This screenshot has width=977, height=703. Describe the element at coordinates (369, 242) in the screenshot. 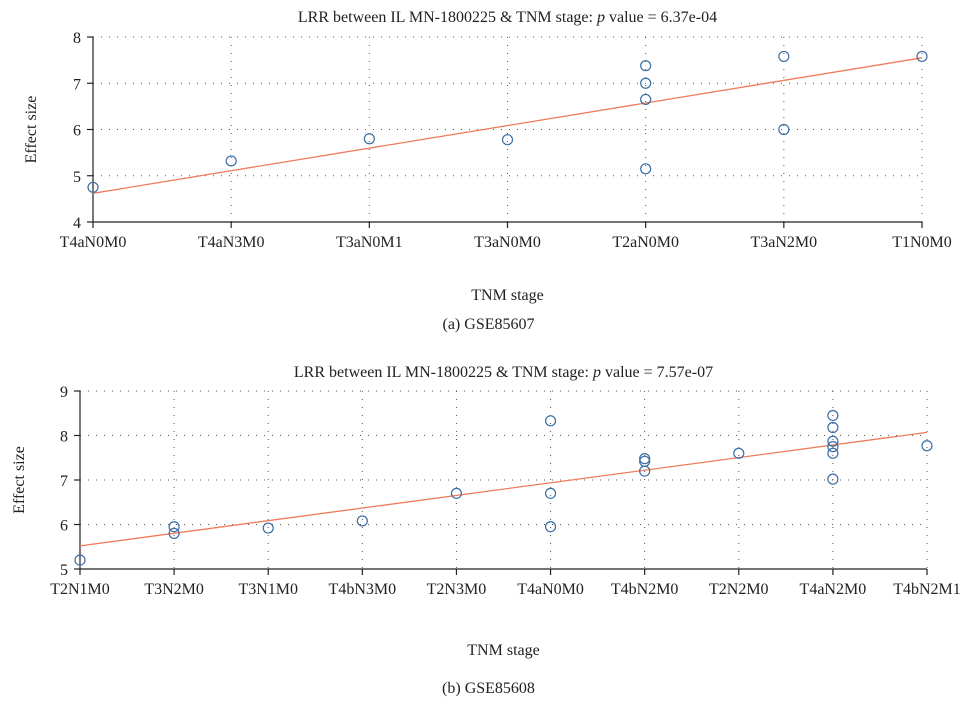

I see `x-tick-label: T3aN0M1` at that location.